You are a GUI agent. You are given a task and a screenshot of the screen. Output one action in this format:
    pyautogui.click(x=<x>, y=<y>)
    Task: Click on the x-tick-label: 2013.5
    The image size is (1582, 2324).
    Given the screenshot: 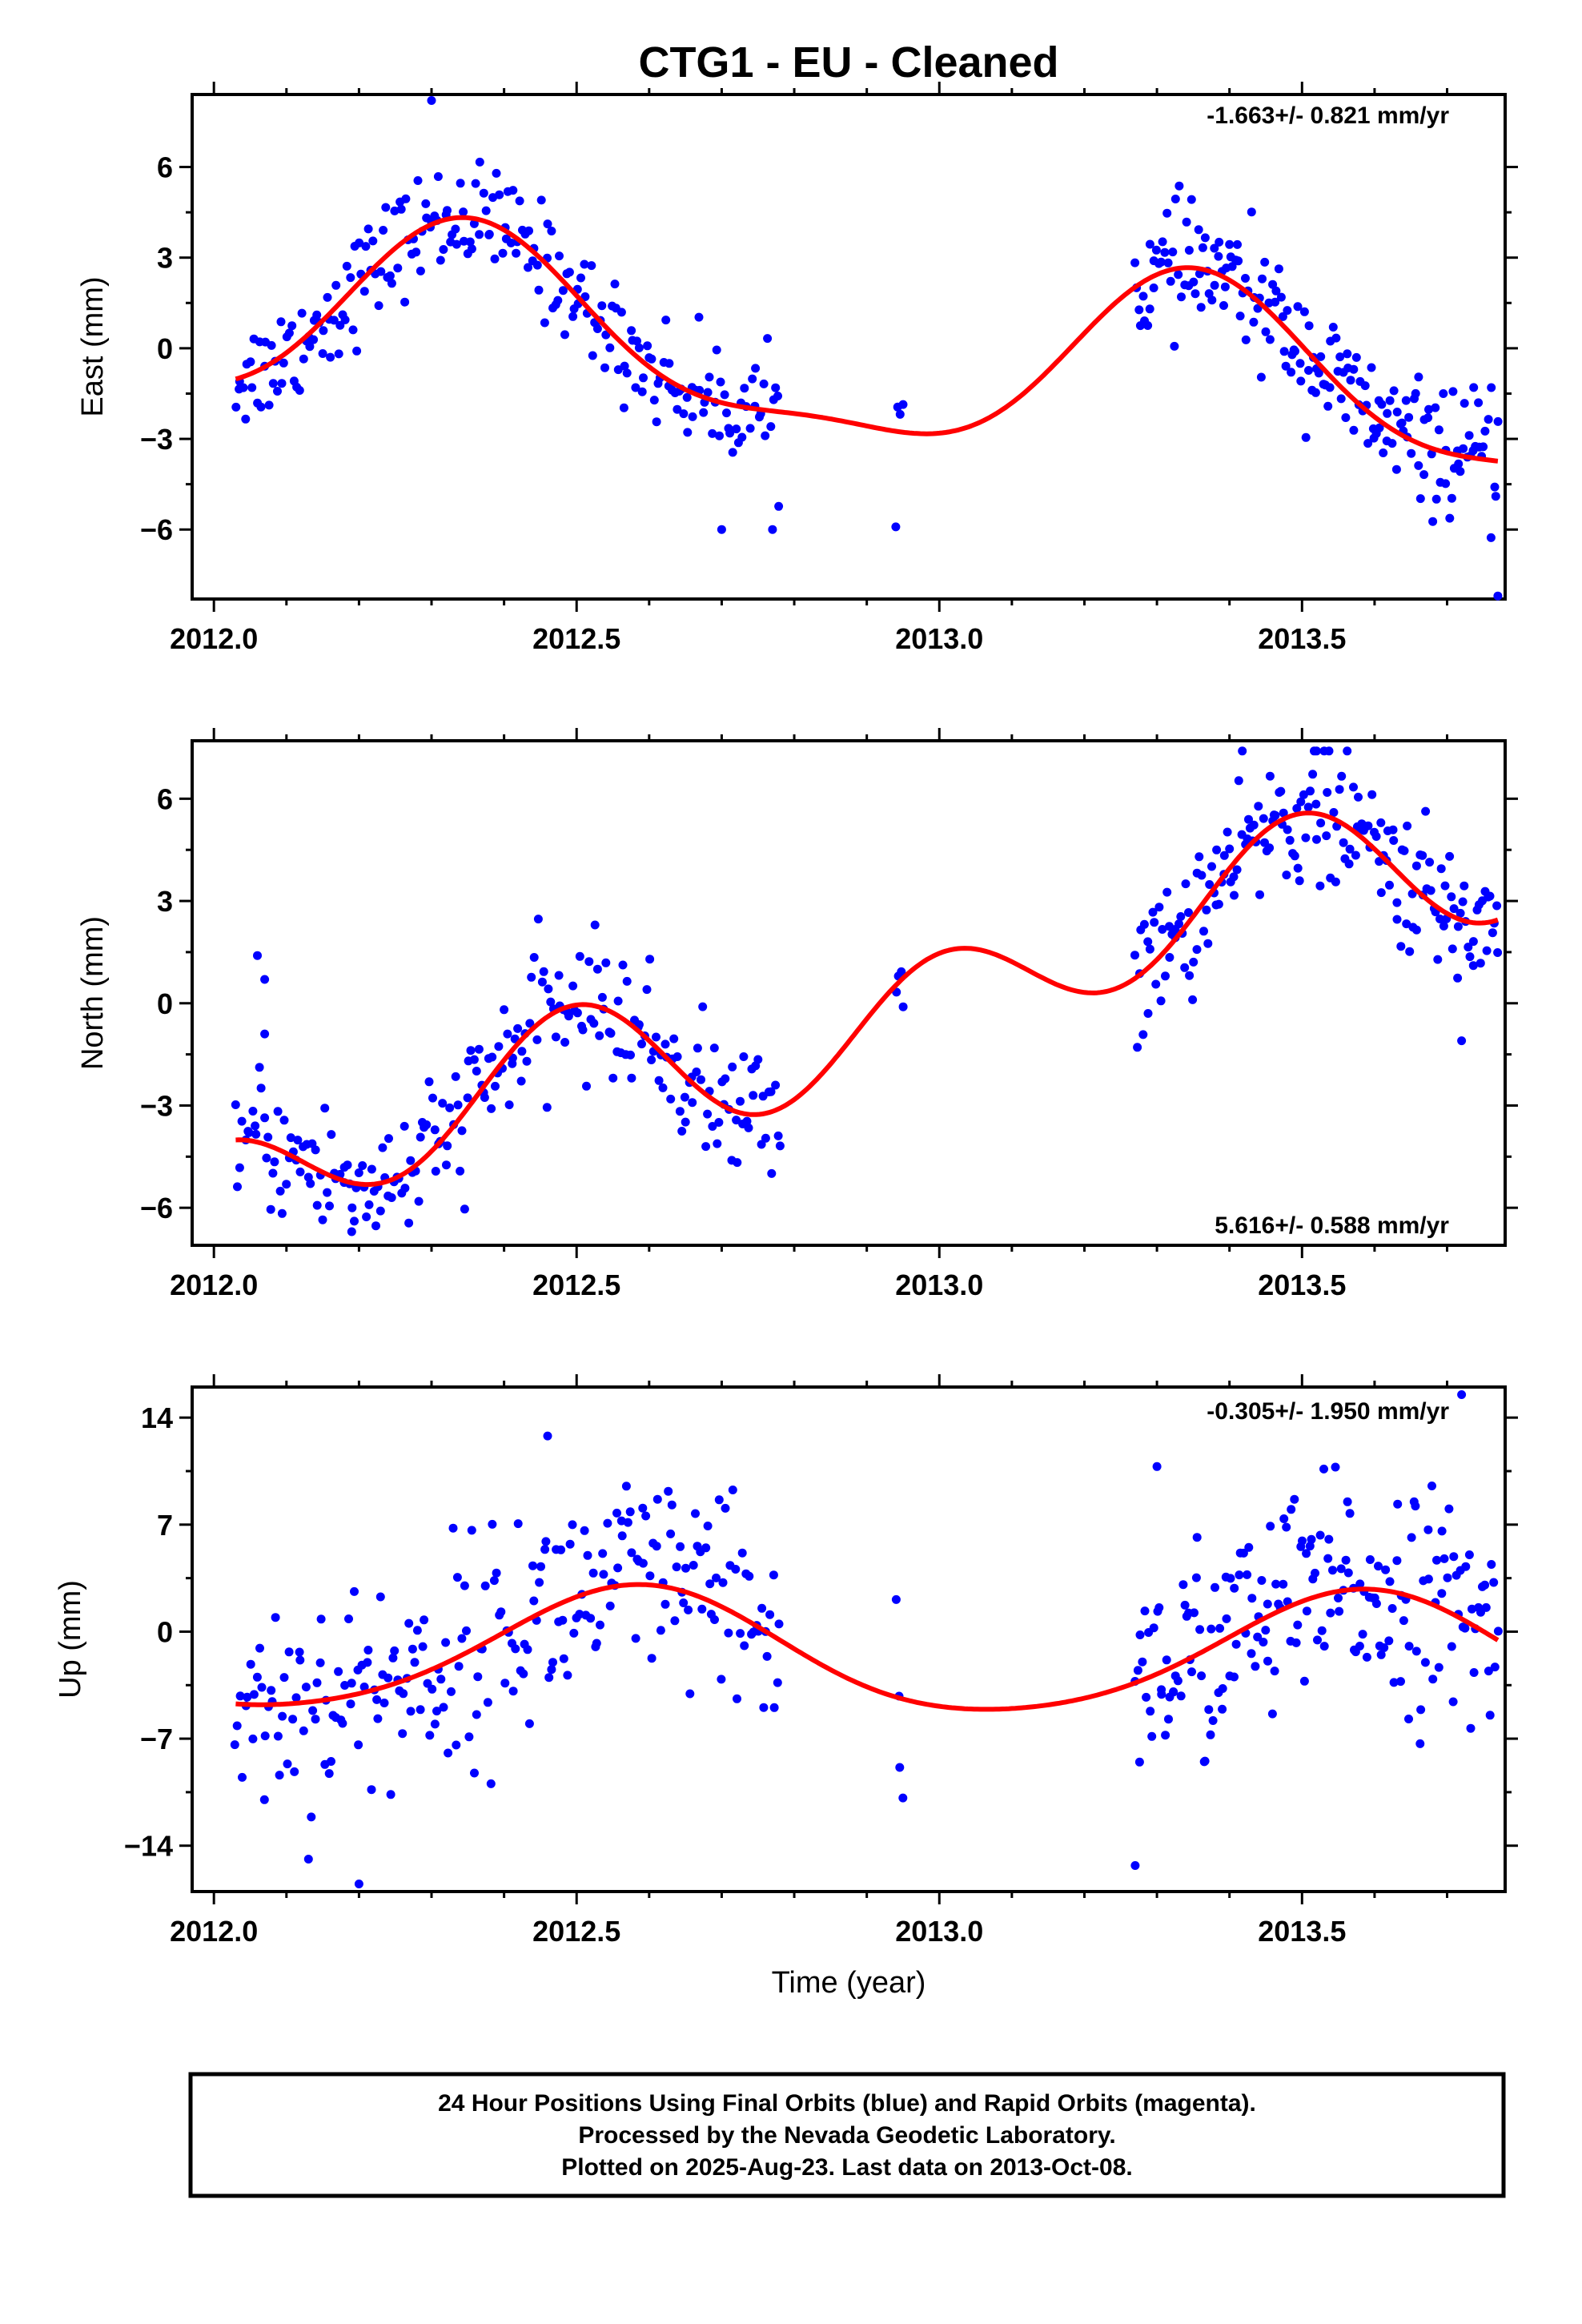 What is the action you would take?
    pyautogui.click(x=1302, y=1931)
    